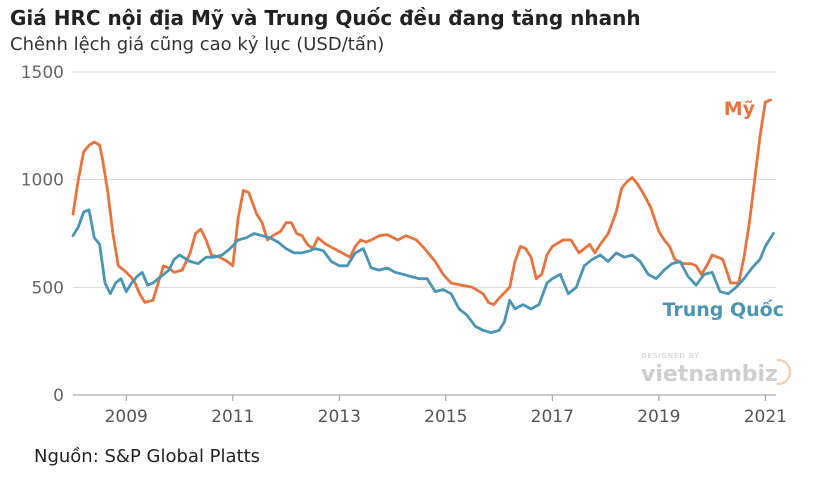  Describe the element at coordinates (339, 417) in the screenshot. I see `x-tick-label: 2013` at that location.